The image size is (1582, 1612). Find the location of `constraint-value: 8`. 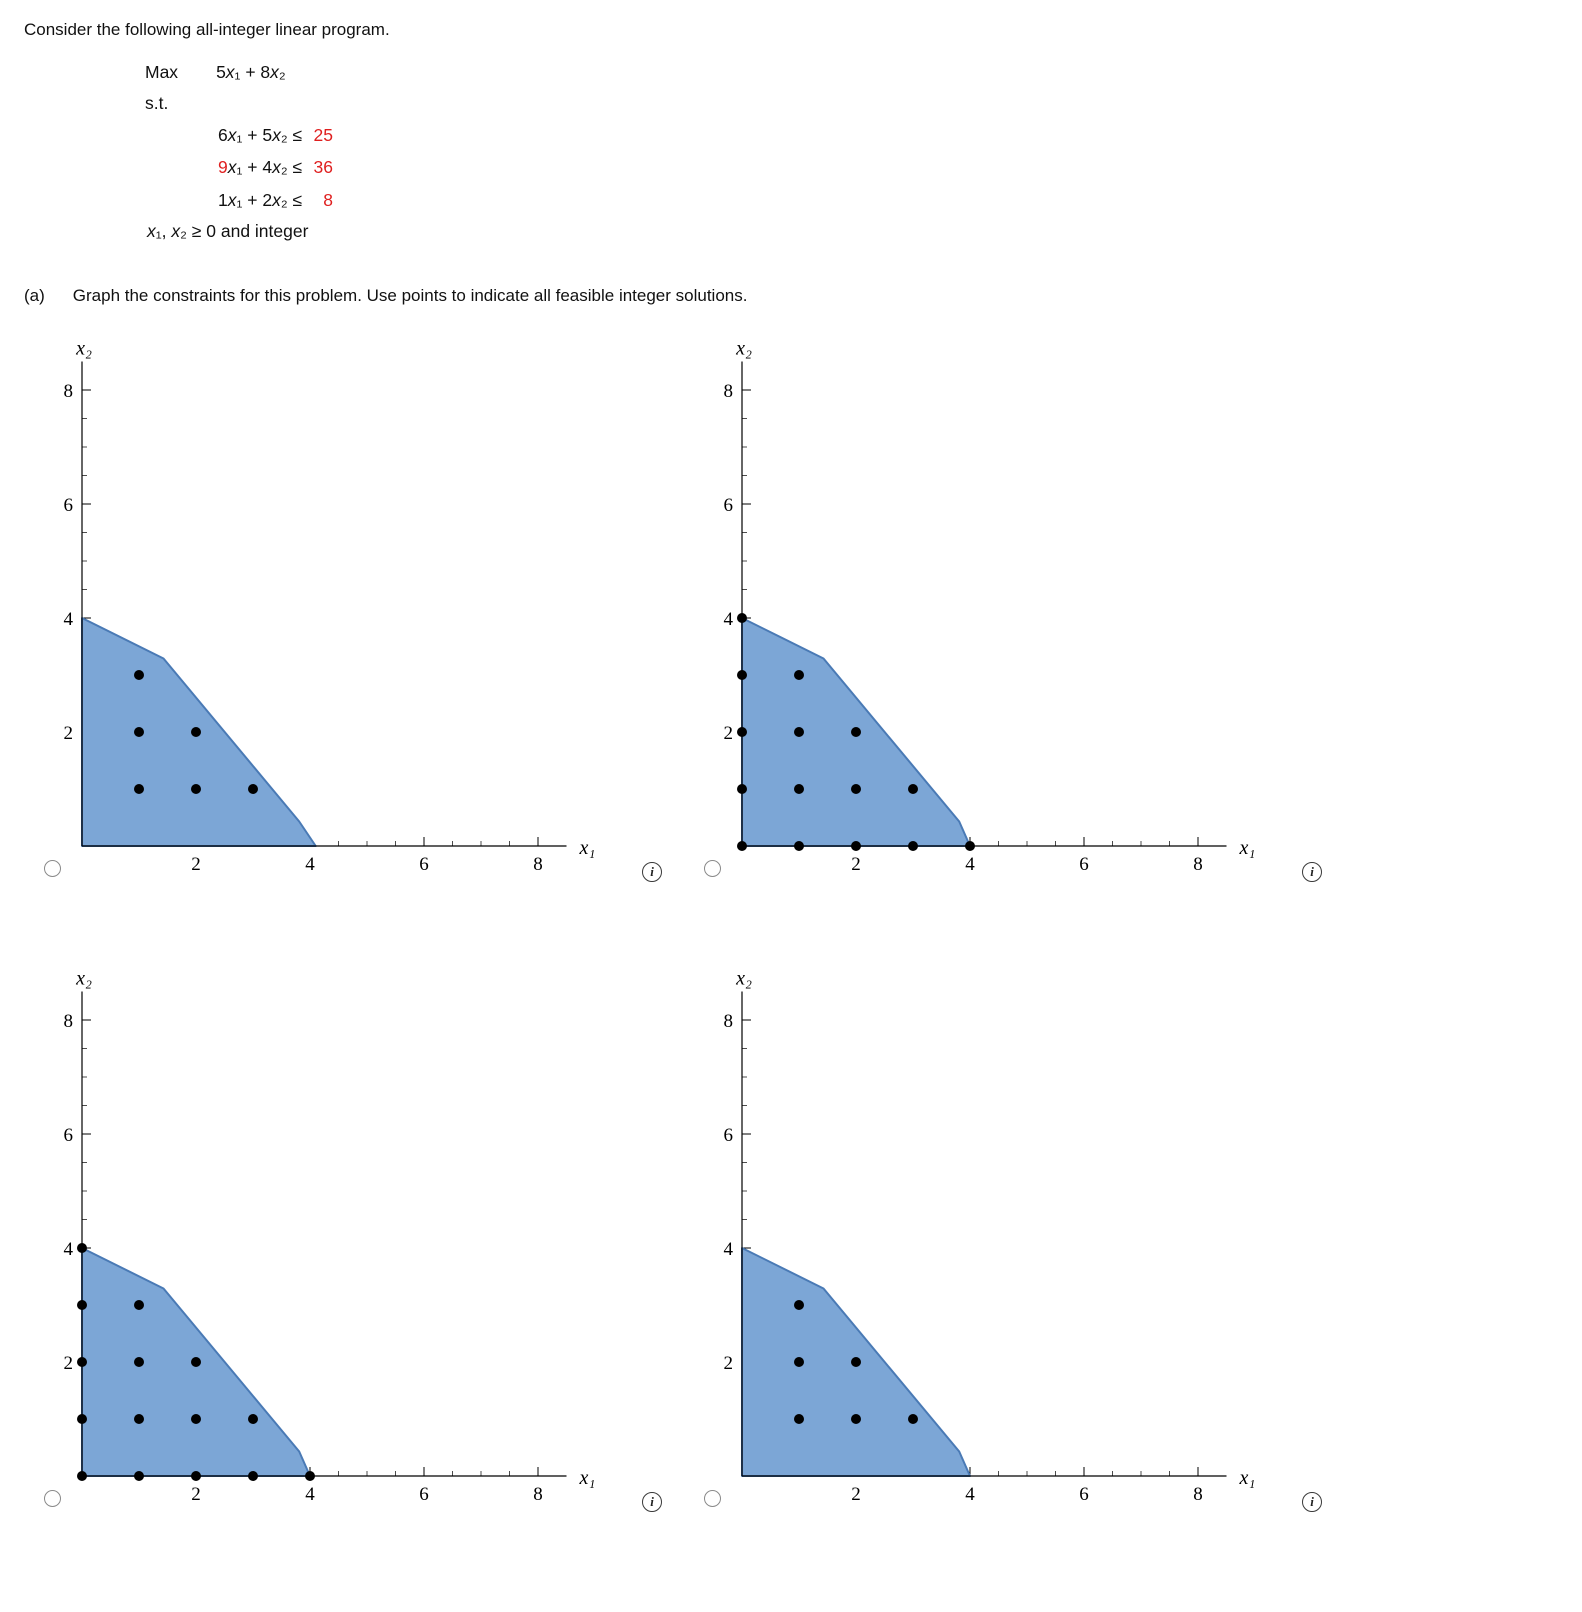

constraint-value: 8 is located at coordinates (328, 199).